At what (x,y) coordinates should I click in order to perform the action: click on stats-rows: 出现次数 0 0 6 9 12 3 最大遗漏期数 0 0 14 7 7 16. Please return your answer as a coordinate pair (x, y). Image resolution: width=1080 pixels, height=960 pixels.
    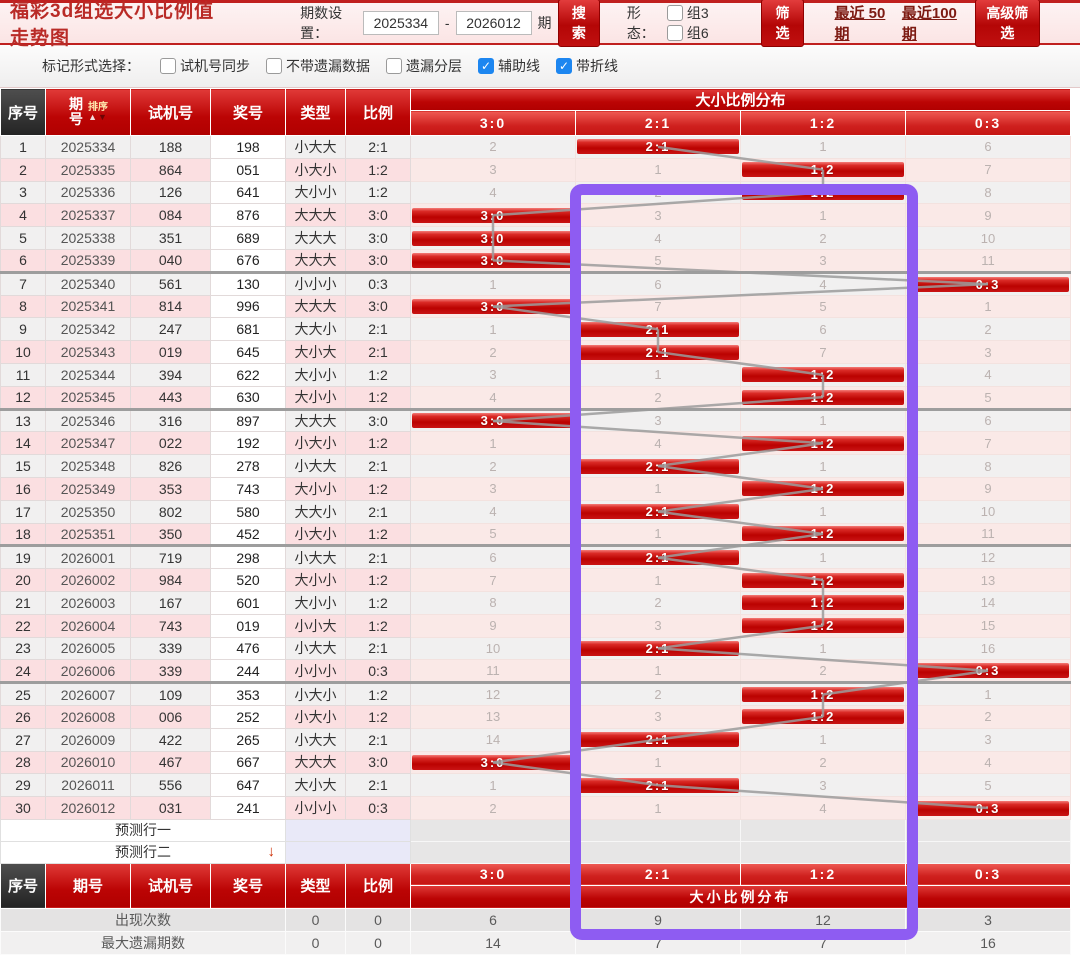
    Looking at the image, I should click on (536, 931).